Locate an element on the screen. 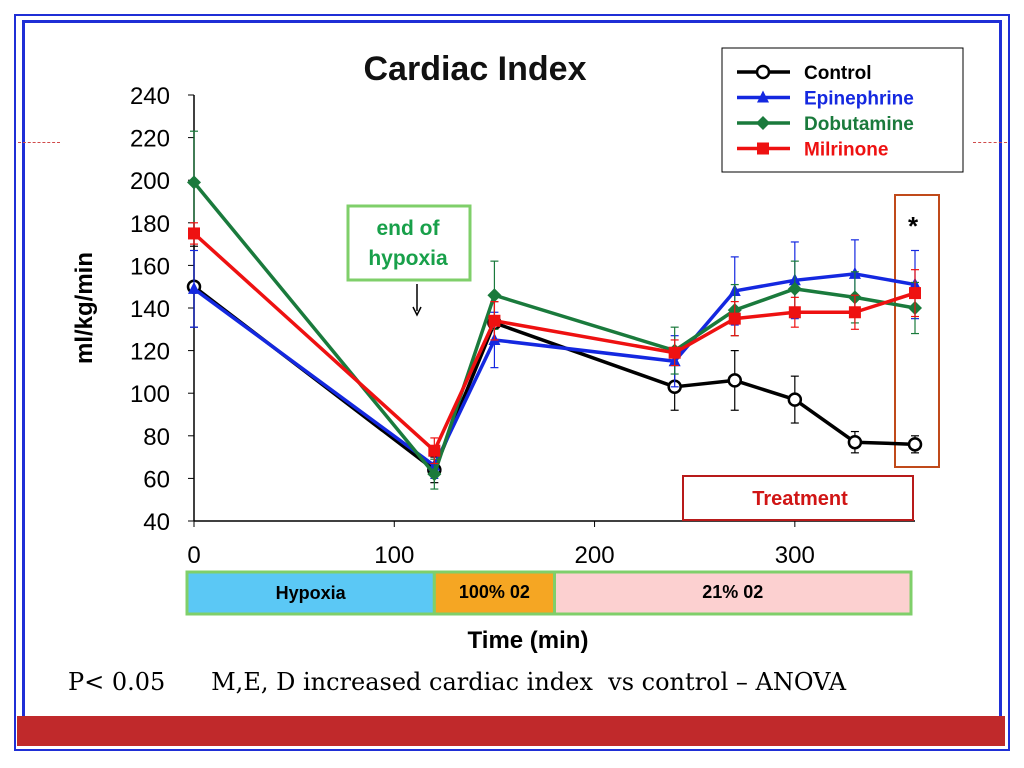  end-of-hypoxia-line1: end of is located at coordinates (409, 228).